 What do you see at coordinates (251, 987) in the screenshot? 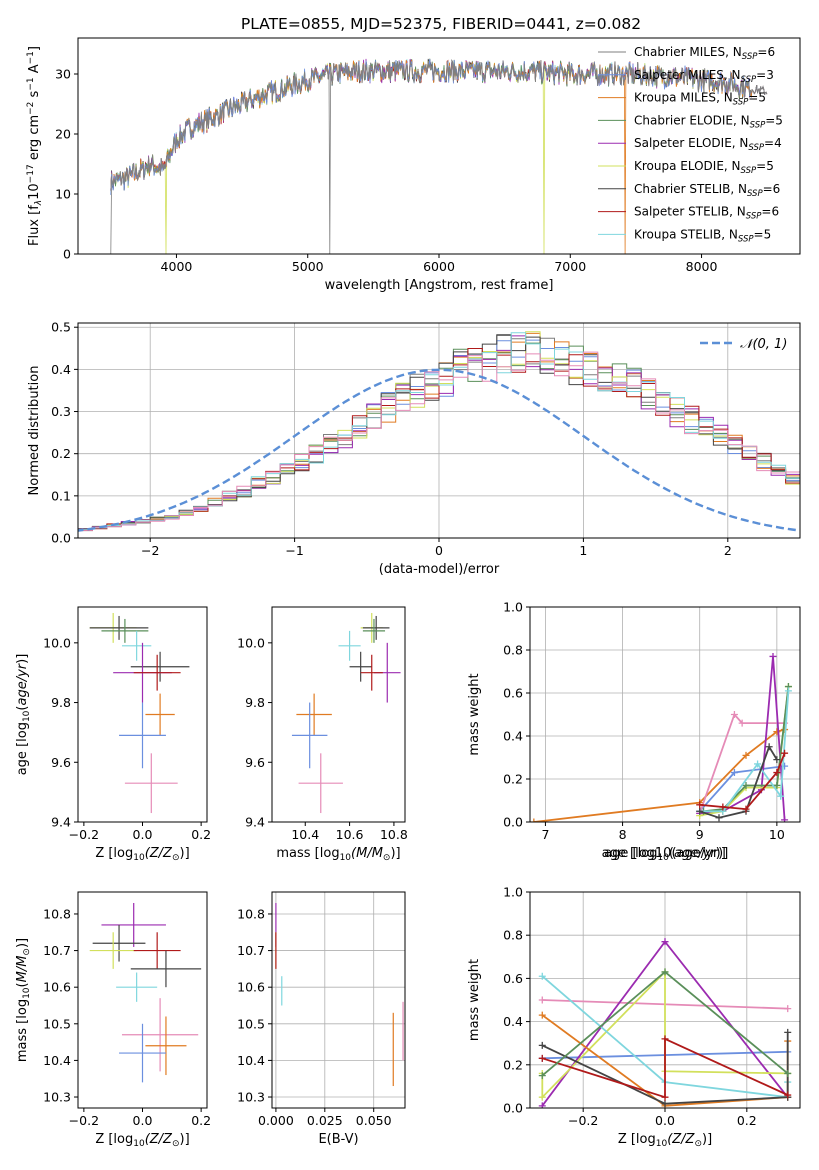
I see `y-tick-label: 10.6` at bounding box center [251, 987].